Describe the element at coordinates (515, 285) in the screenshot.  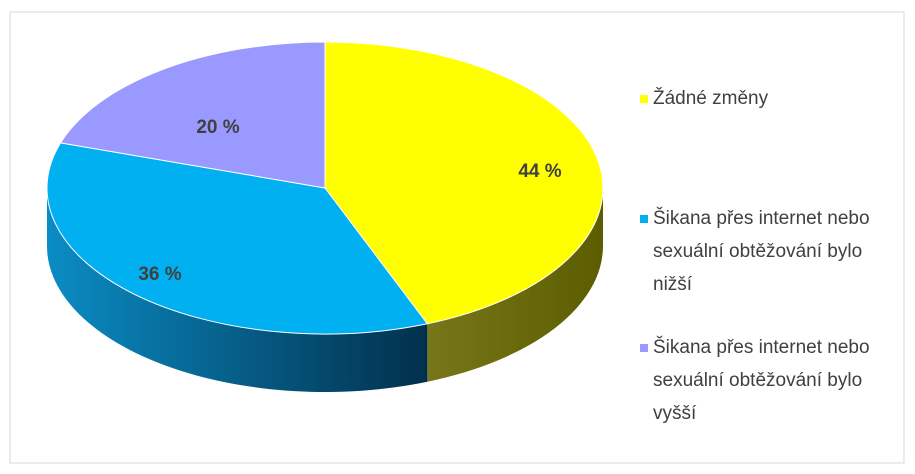
I see `pie-side` at that location.